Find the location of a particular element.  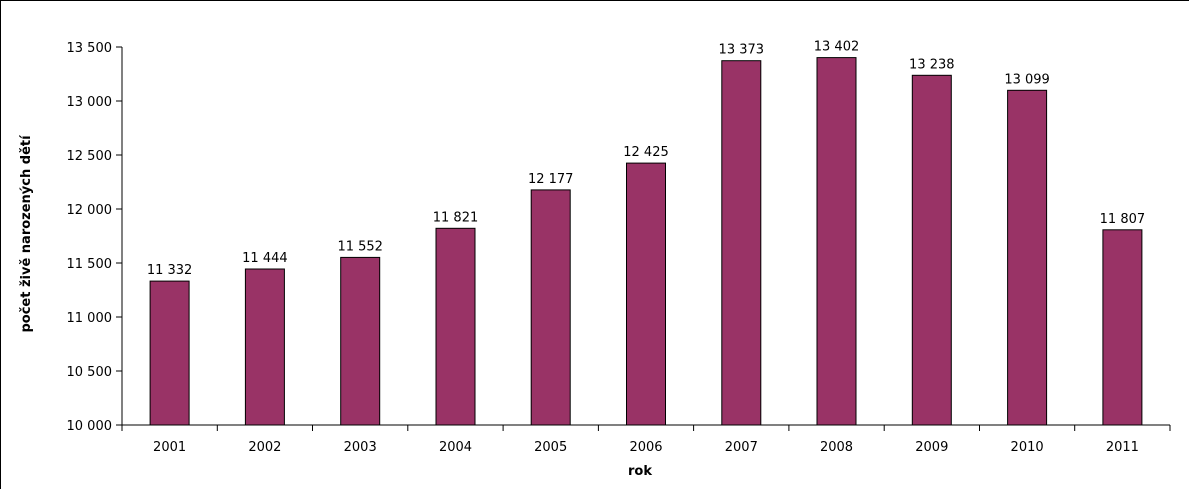

y-tick-label-12500: 12 500 is located at coordinates (90, 156).